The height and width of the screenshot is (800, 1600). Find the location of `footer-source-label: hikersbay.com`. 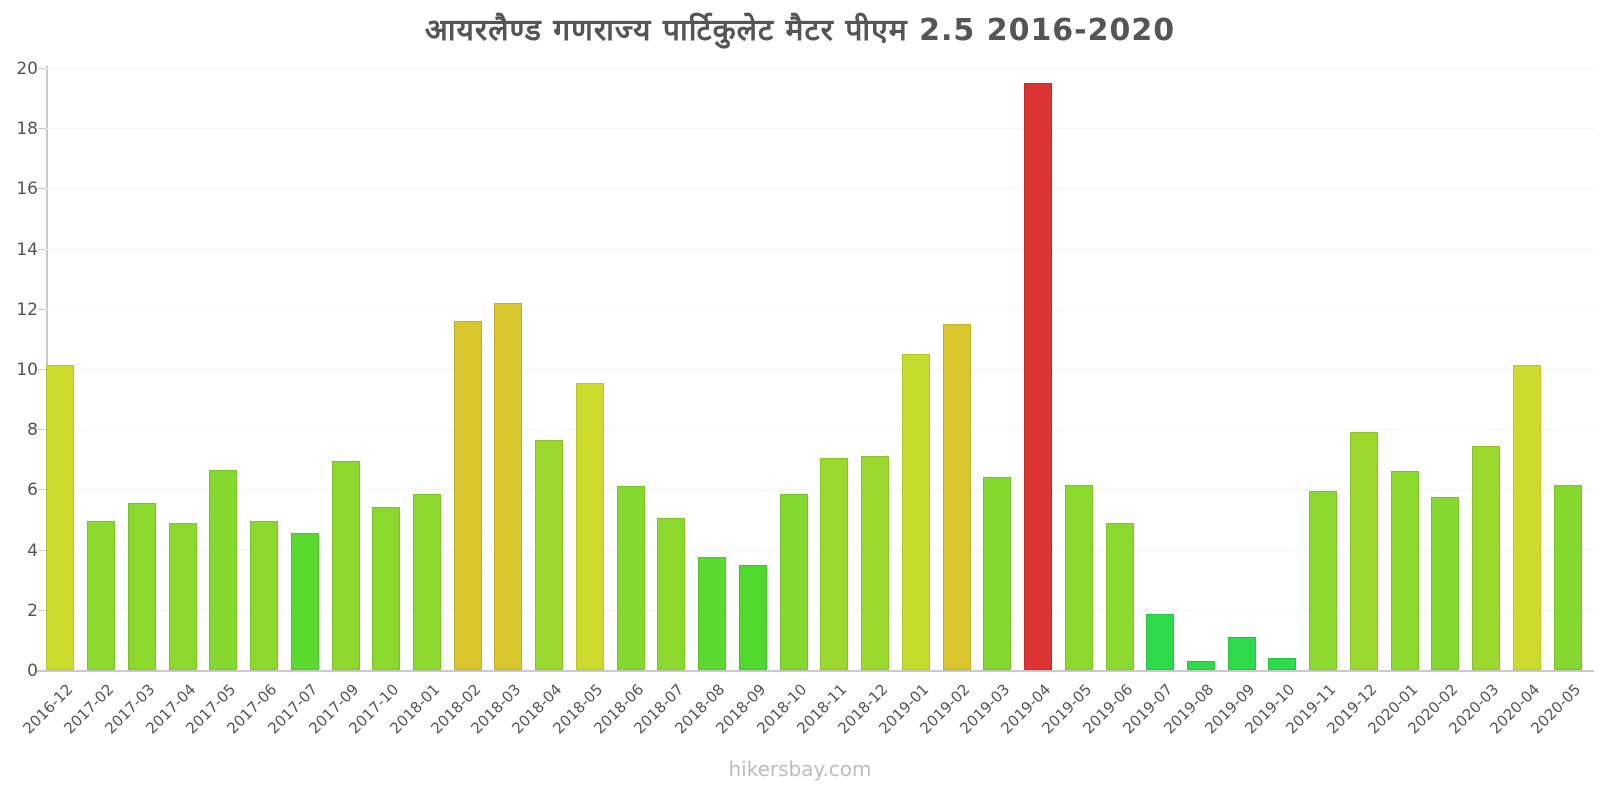

footer-source-label: hikersbay.com is located at coordinates (800, 769).